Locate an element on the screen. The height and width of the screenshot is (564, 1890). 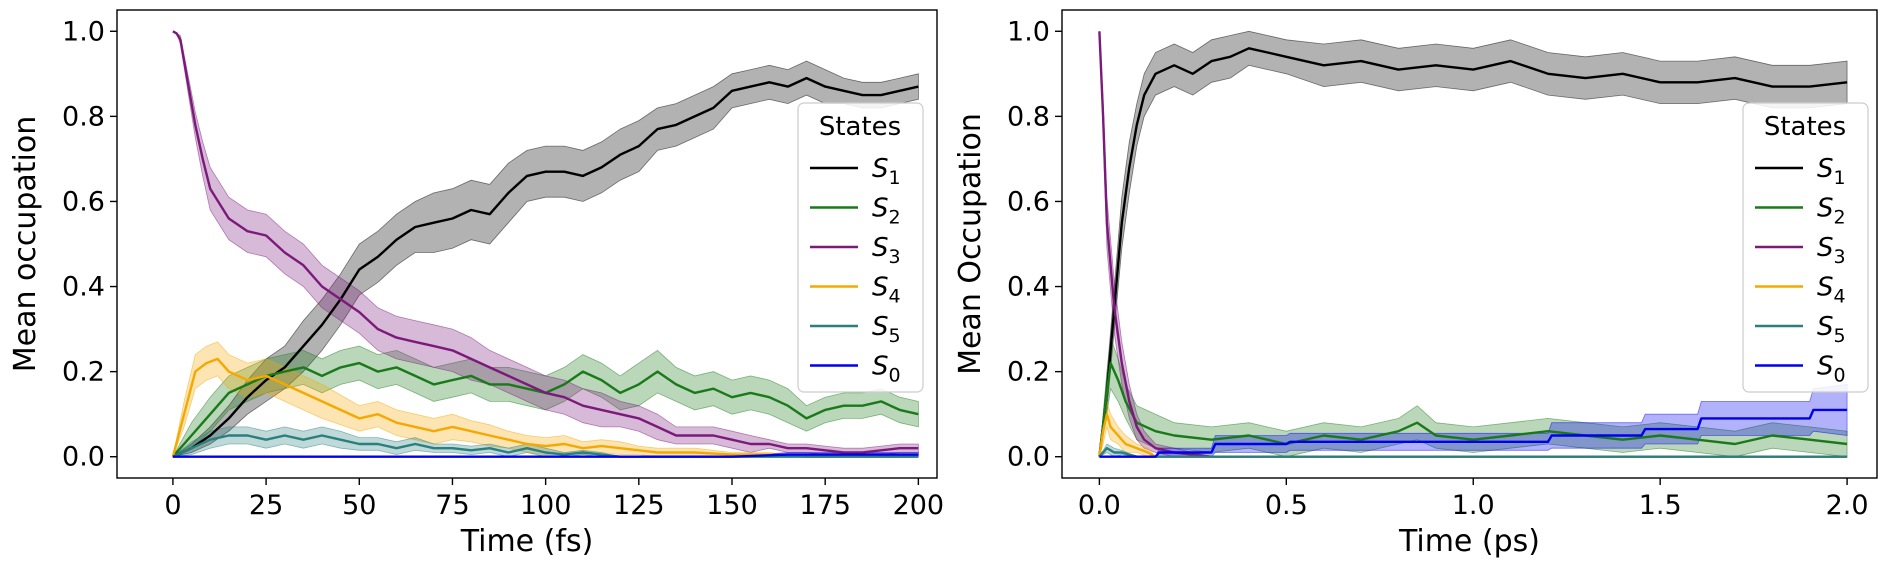
x-tick-label: 0.5 is located at coordinates (1286, 505).